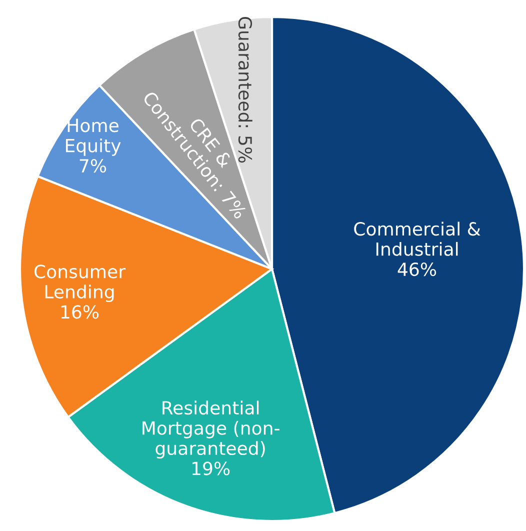 This screenshot has height=531, width=526. Describe the element at coordinates (211, 429) in the screenshot. I see `slice-label: Residential Mortgage (non- guaranteed)` at that location.